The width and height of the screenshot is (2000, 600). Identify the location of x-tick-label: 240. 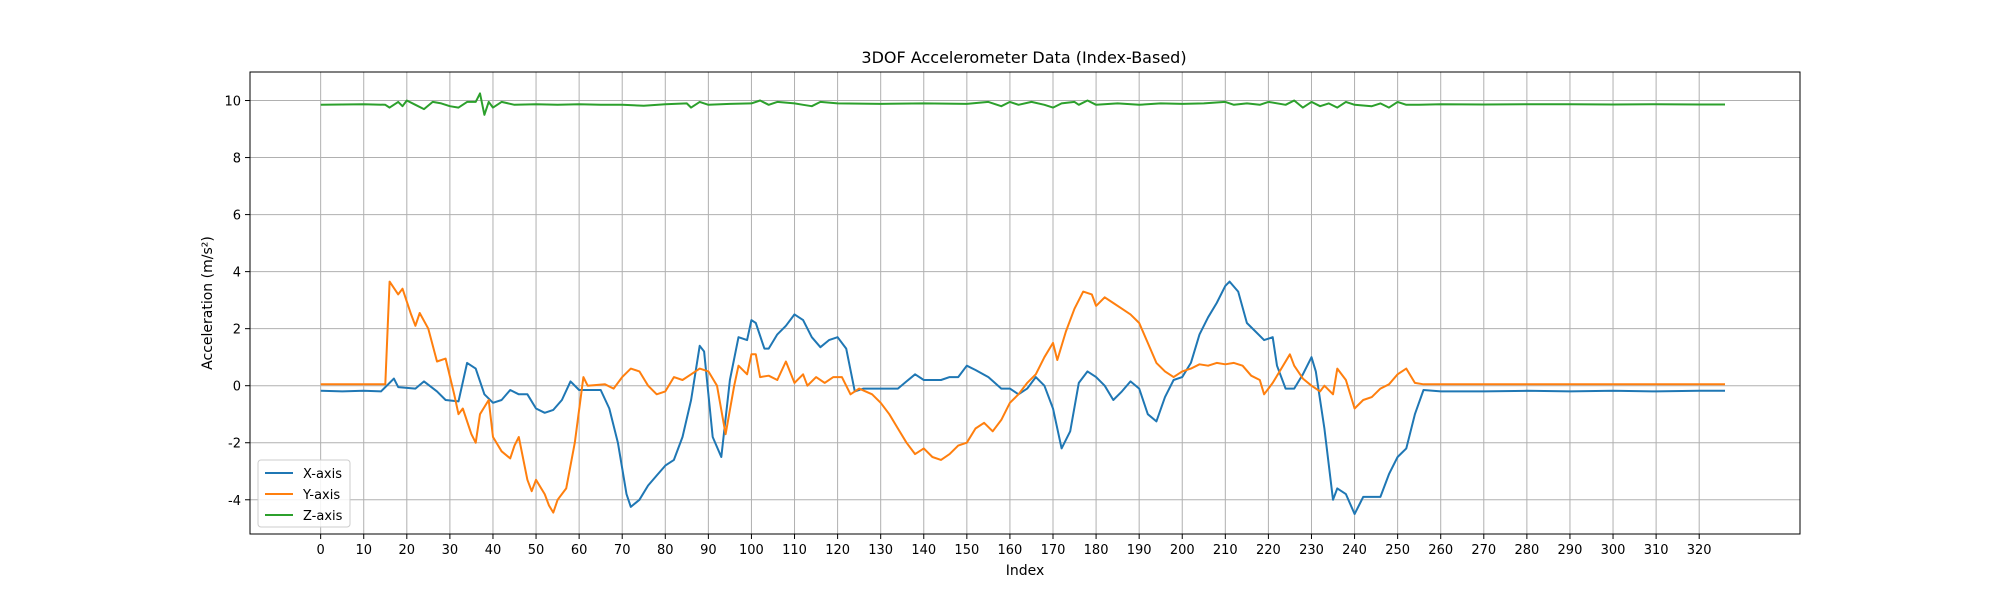
(1354, 550).